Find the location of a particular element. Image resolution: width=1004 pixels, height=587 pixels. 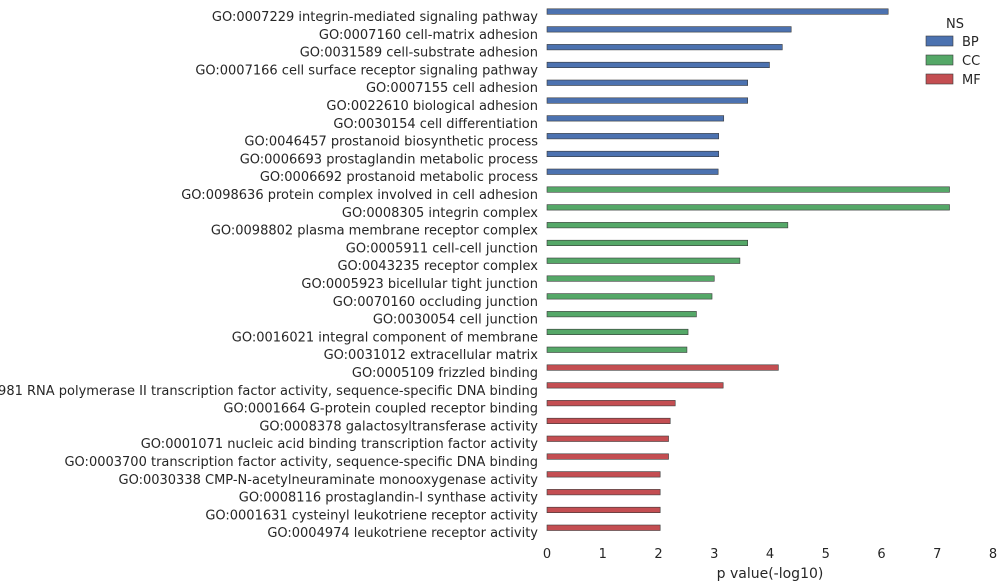

category-label: GO:0007155 cell adhesion is located at coordinates (452, 88).